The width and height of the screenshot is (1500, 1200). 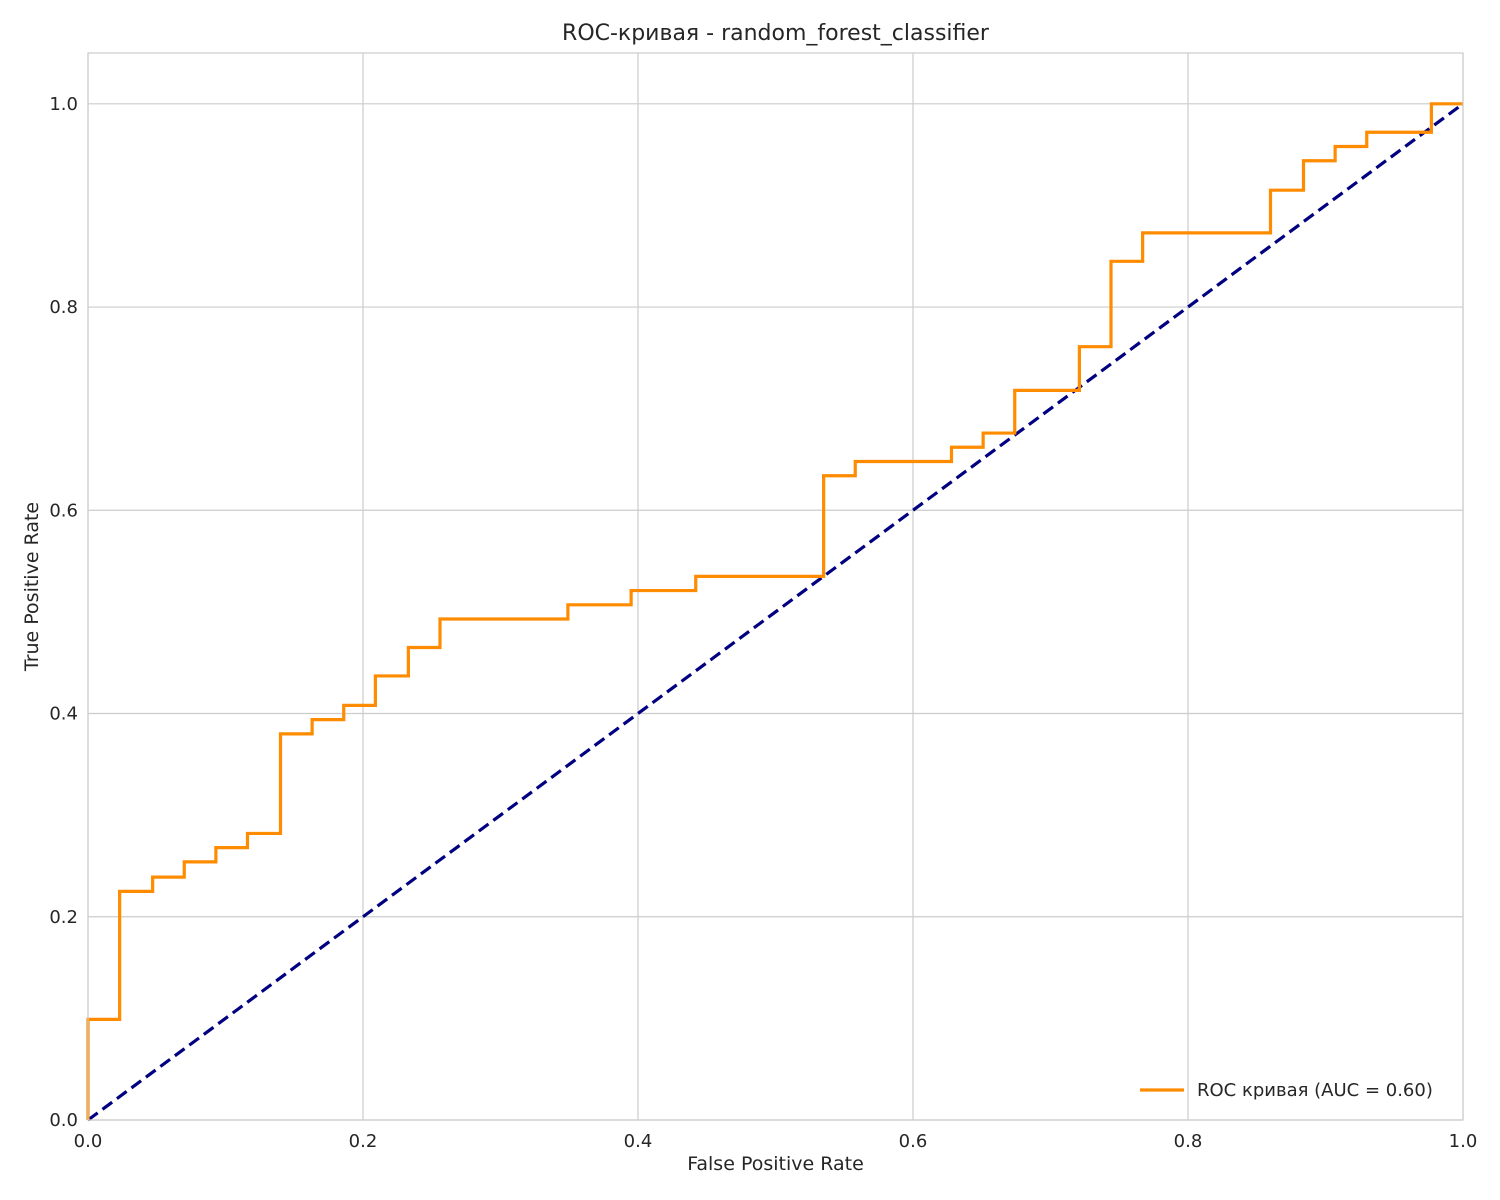 I want to click on x-tick-label: 0.4, so click(x=638, y=1141).